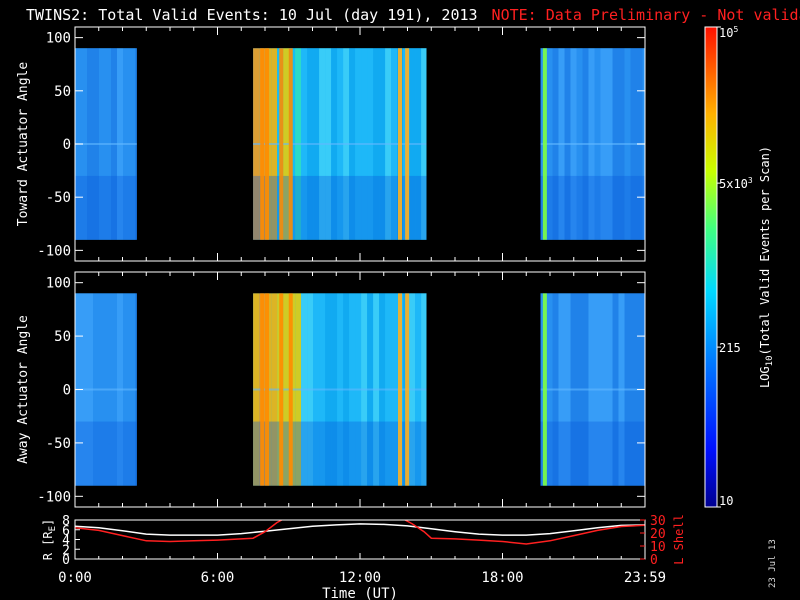 This screenshot has width=800, height=600. Describe the element at coordinates (645, 15) in the screenshot. I see `title-note: NOTE: Data Preliminary - Not validated` at that location.